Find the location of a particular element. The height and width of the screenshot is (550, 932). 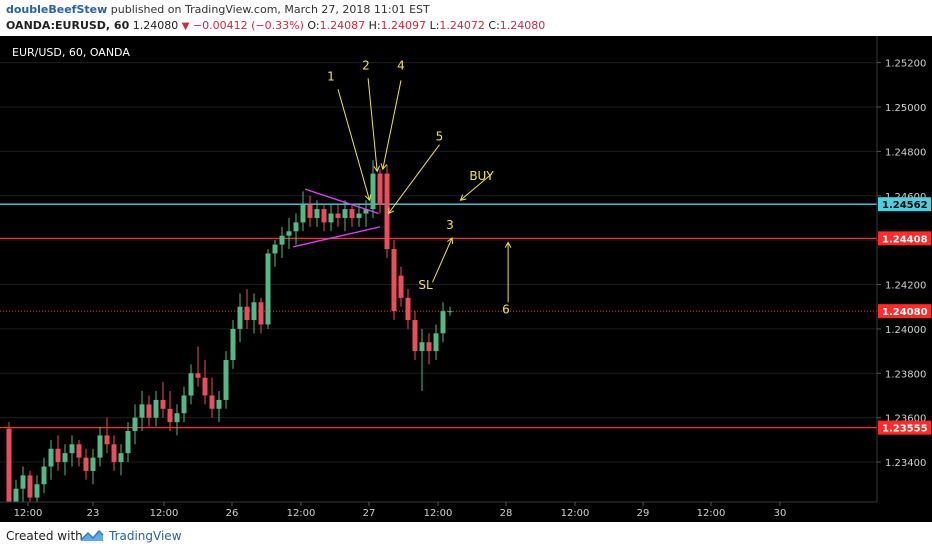

x-tick-label: 30 is located at coordinates (780, 513).